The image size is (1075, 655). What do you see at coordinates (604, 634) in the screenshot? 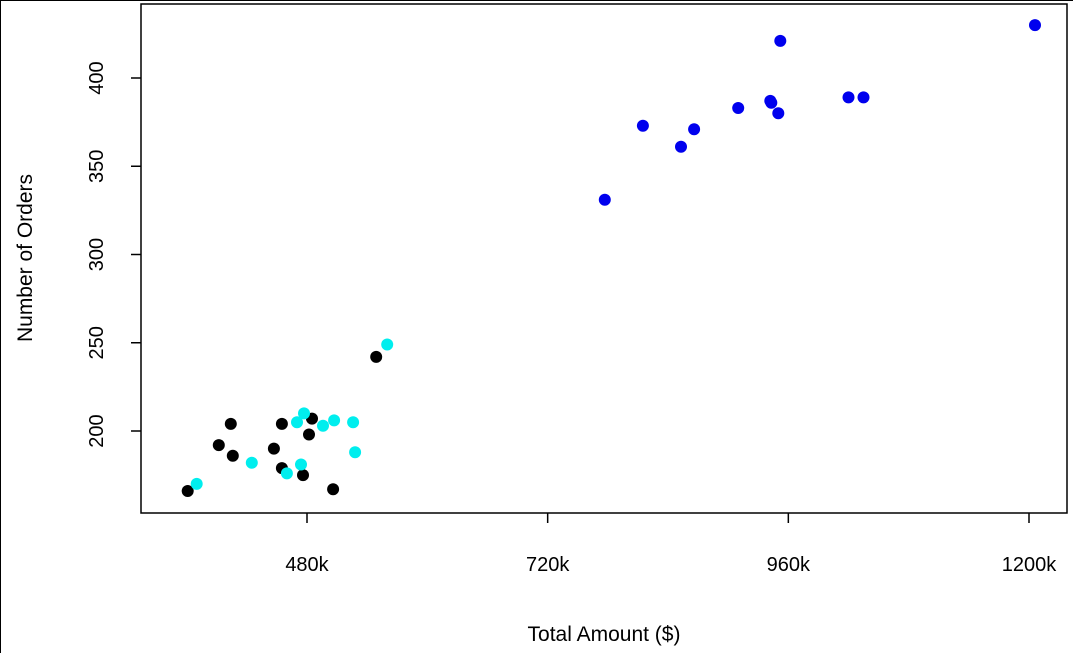
I see `x-axis-title: Total Amount ($)` at bounding box center [604, 634].